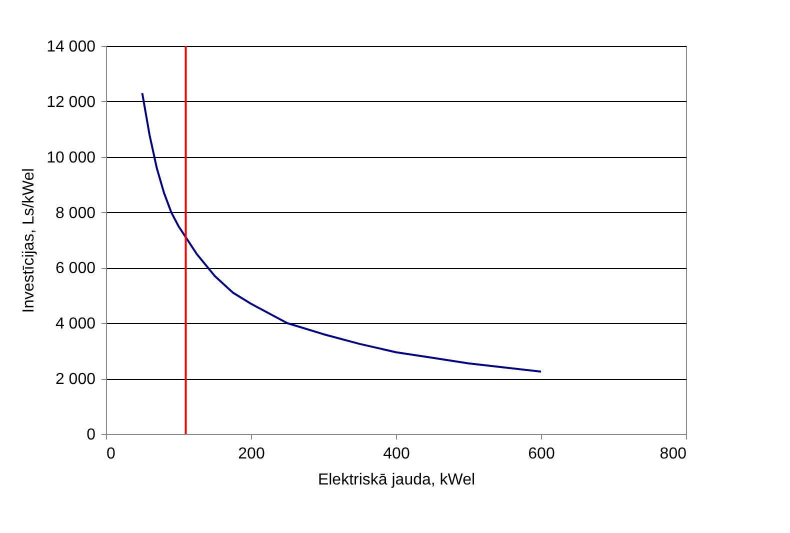 The height and width of the screenshot is (533, 790). I want to click on y-axis-title: Investīcijas, Ls/kWel, so click(29, 240).